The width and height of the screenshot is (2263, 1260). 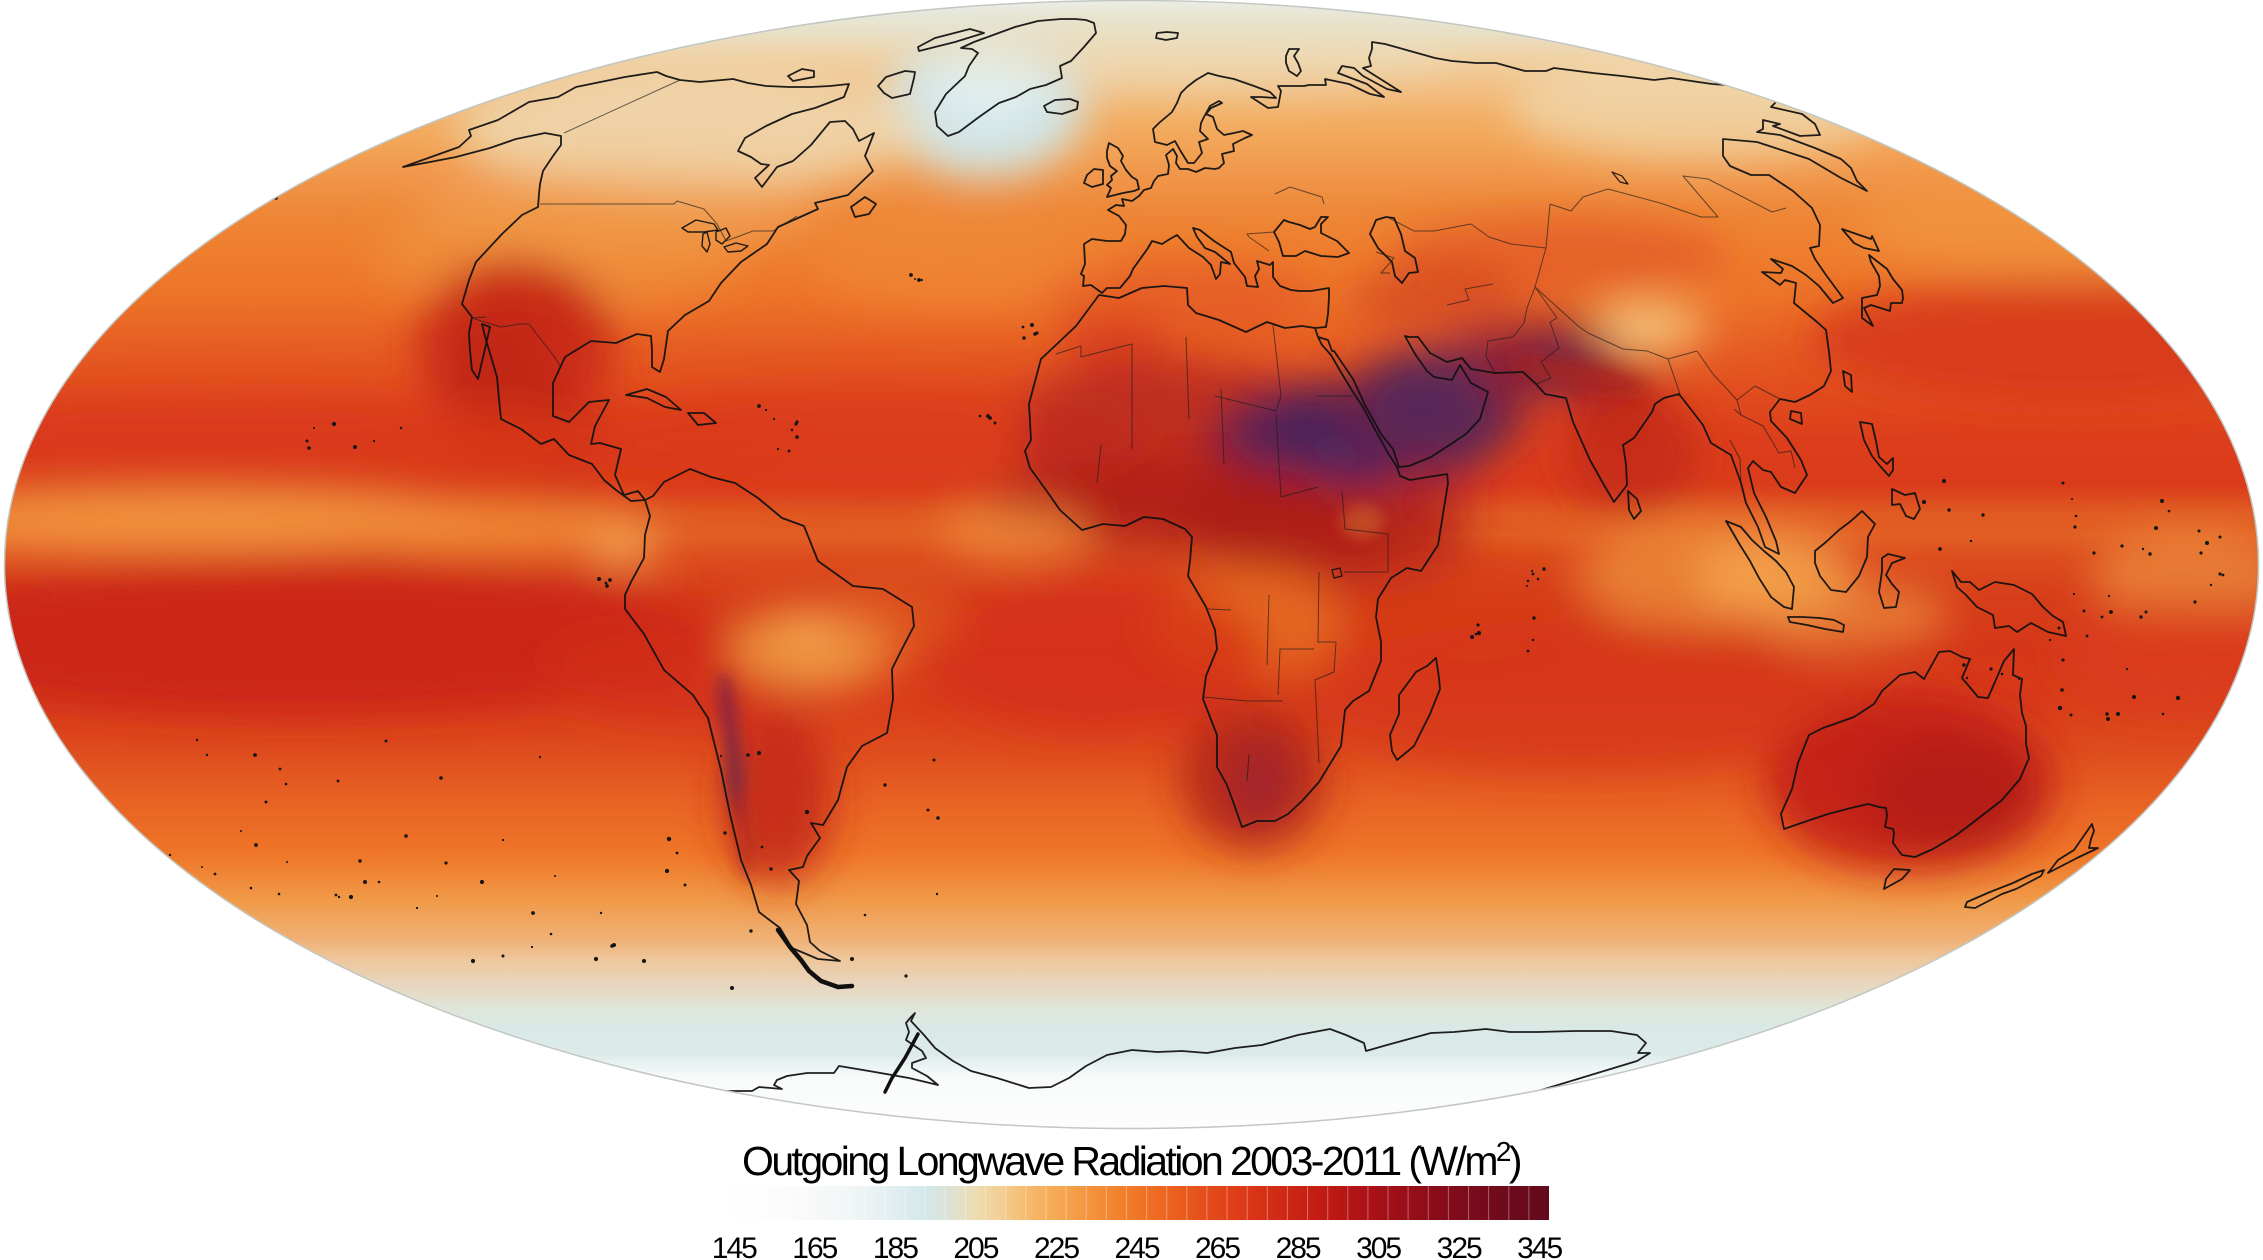 What do you see at coordinates (1298, 1246) in the screenshot?
I see `svg-text: 285` at bounding box center [1298, 1246].